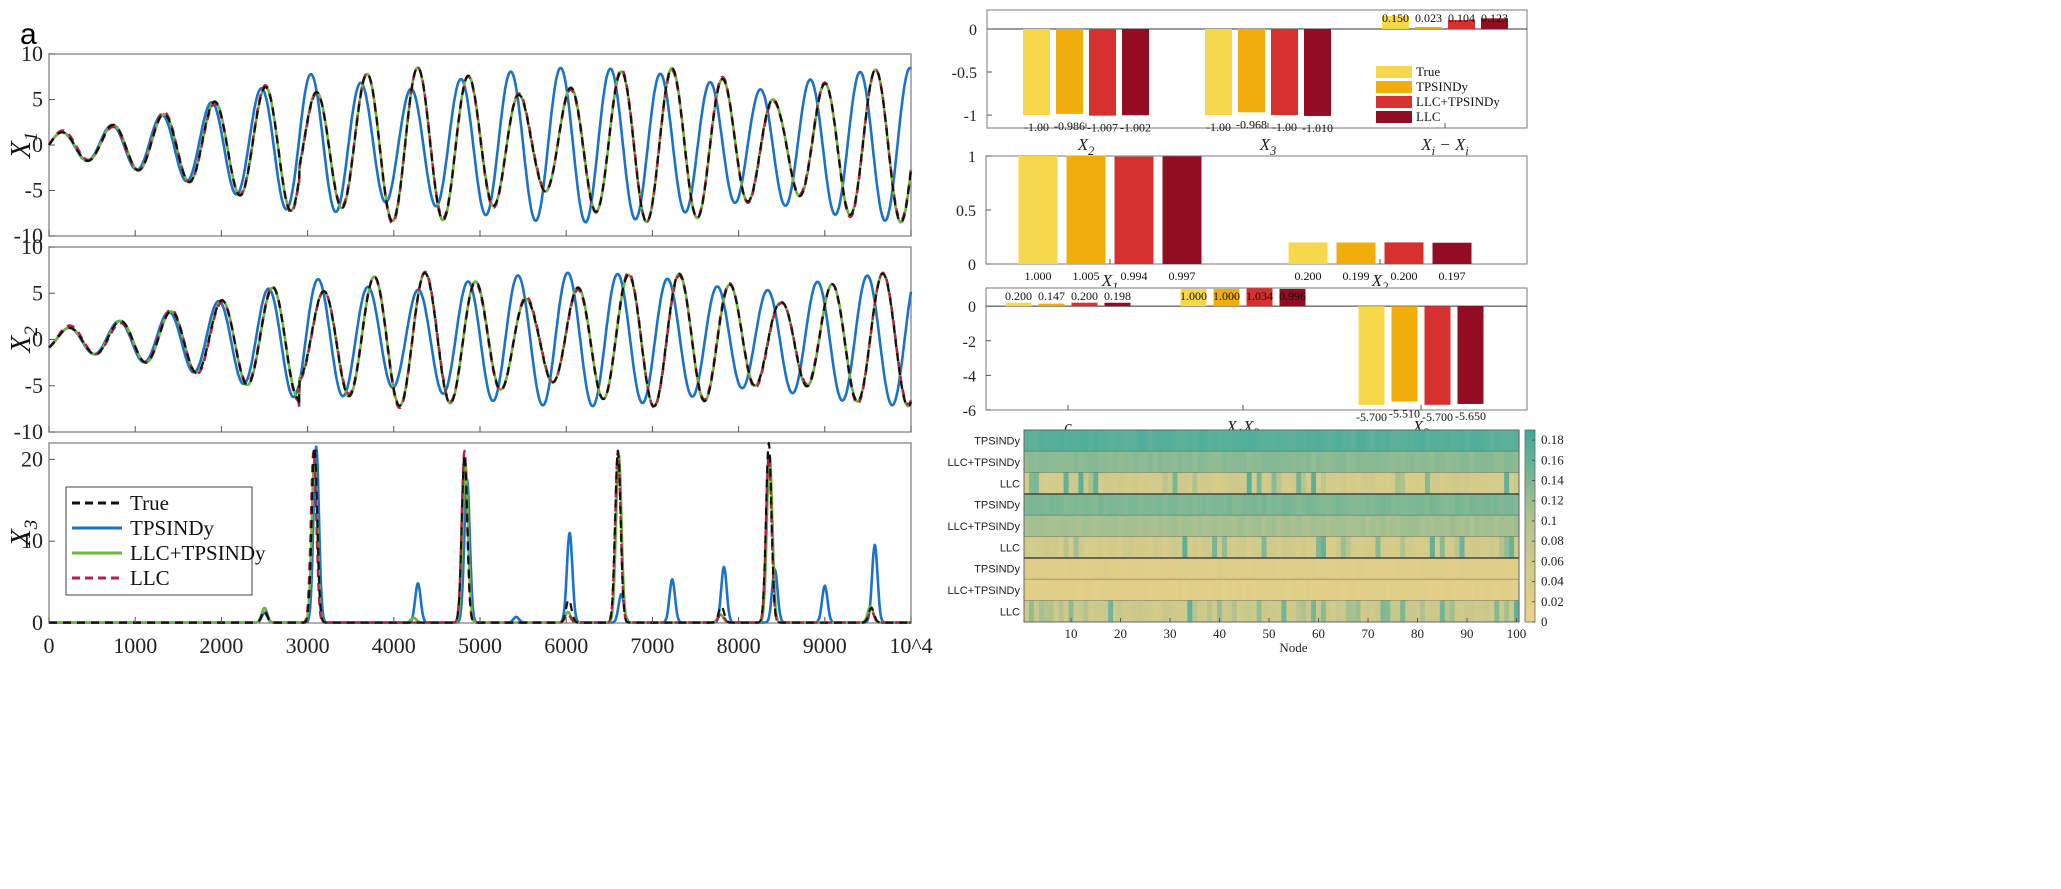 This screenshot has width=2061, height=889. Describe the element at coordinates (1219, 633) in the screenshot. I see `x-tick-label: 40` at that location.